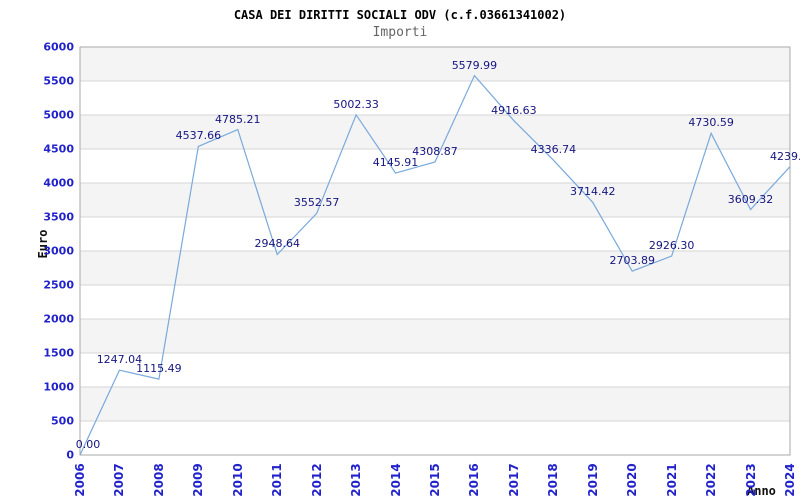 Image resolution: width=800 pixels, height=500 pixels. I want to click on x-tick-label: 2018, so click(553, 480).